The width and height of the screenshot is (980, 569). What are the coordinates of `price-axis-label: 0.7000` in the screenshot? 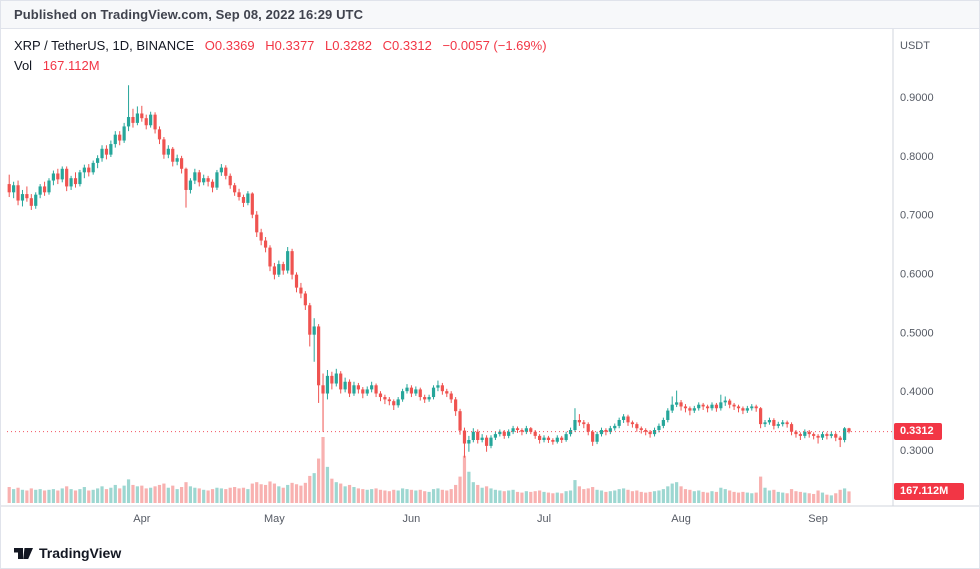 It's located at (917, 216).